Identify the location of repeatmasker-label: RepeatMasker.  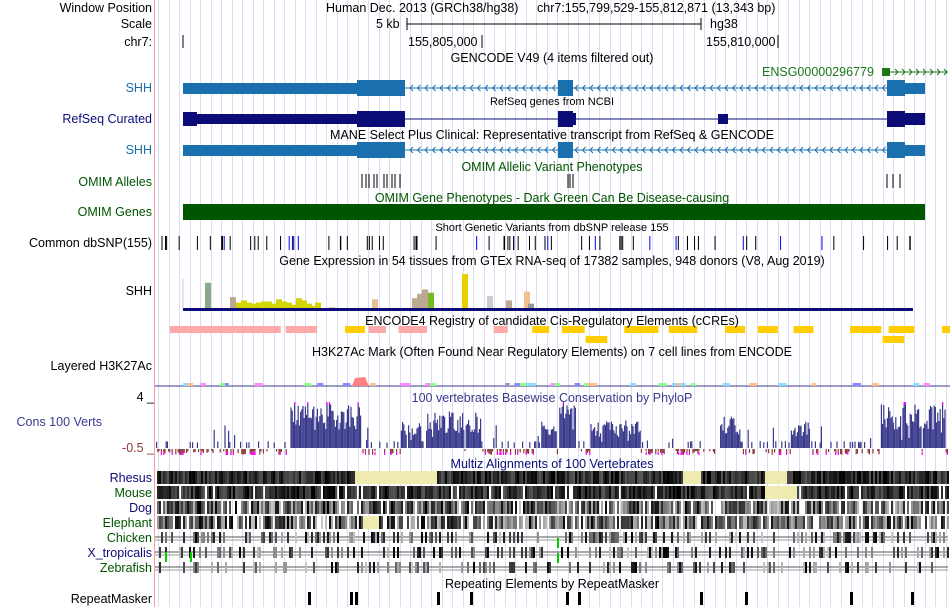
(111, 599).